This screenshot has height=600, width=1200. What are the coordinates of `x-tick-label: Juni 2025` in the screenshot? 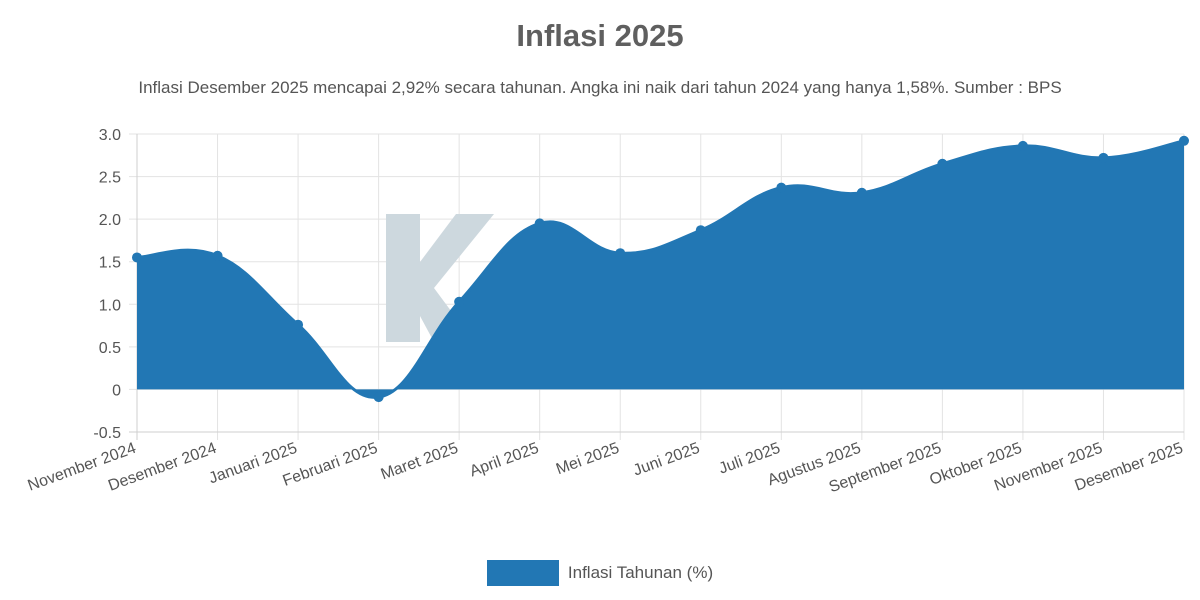 It's located at (666, 460).